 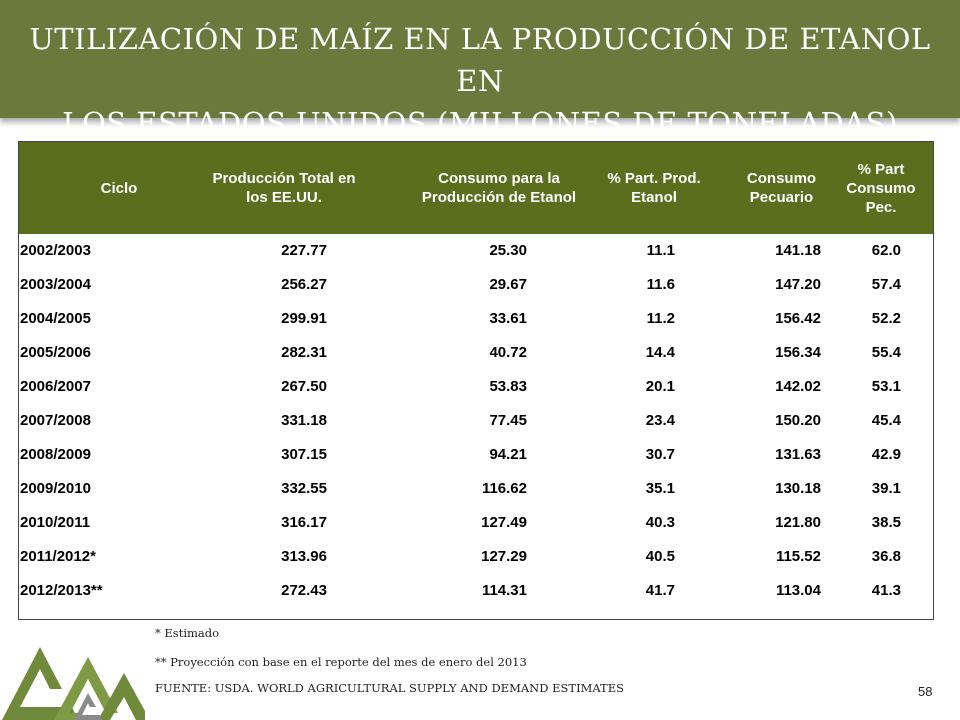 I want to click on cell-consumo-pecuario: 113.04, so click(x=798, y=590).